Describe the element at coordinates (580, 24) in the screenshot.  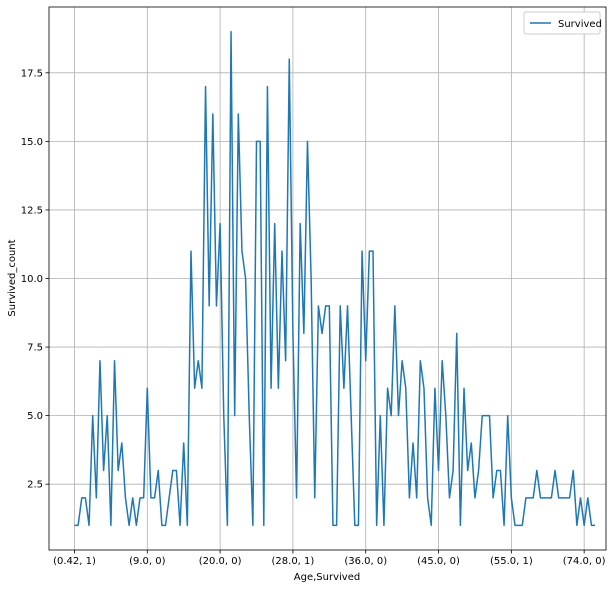
I see `legend-label: Survived` at that location.